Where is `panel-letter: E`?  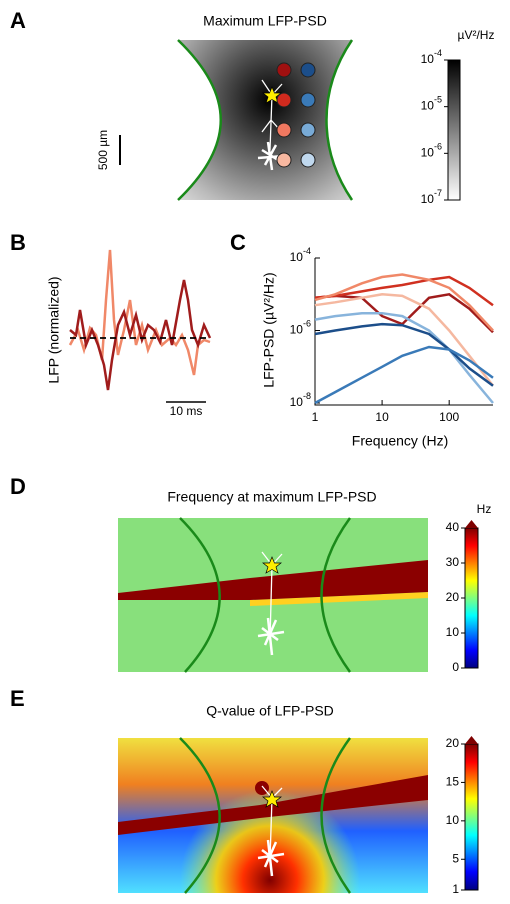
panel-letter: E is located at coordinates (17, 698).